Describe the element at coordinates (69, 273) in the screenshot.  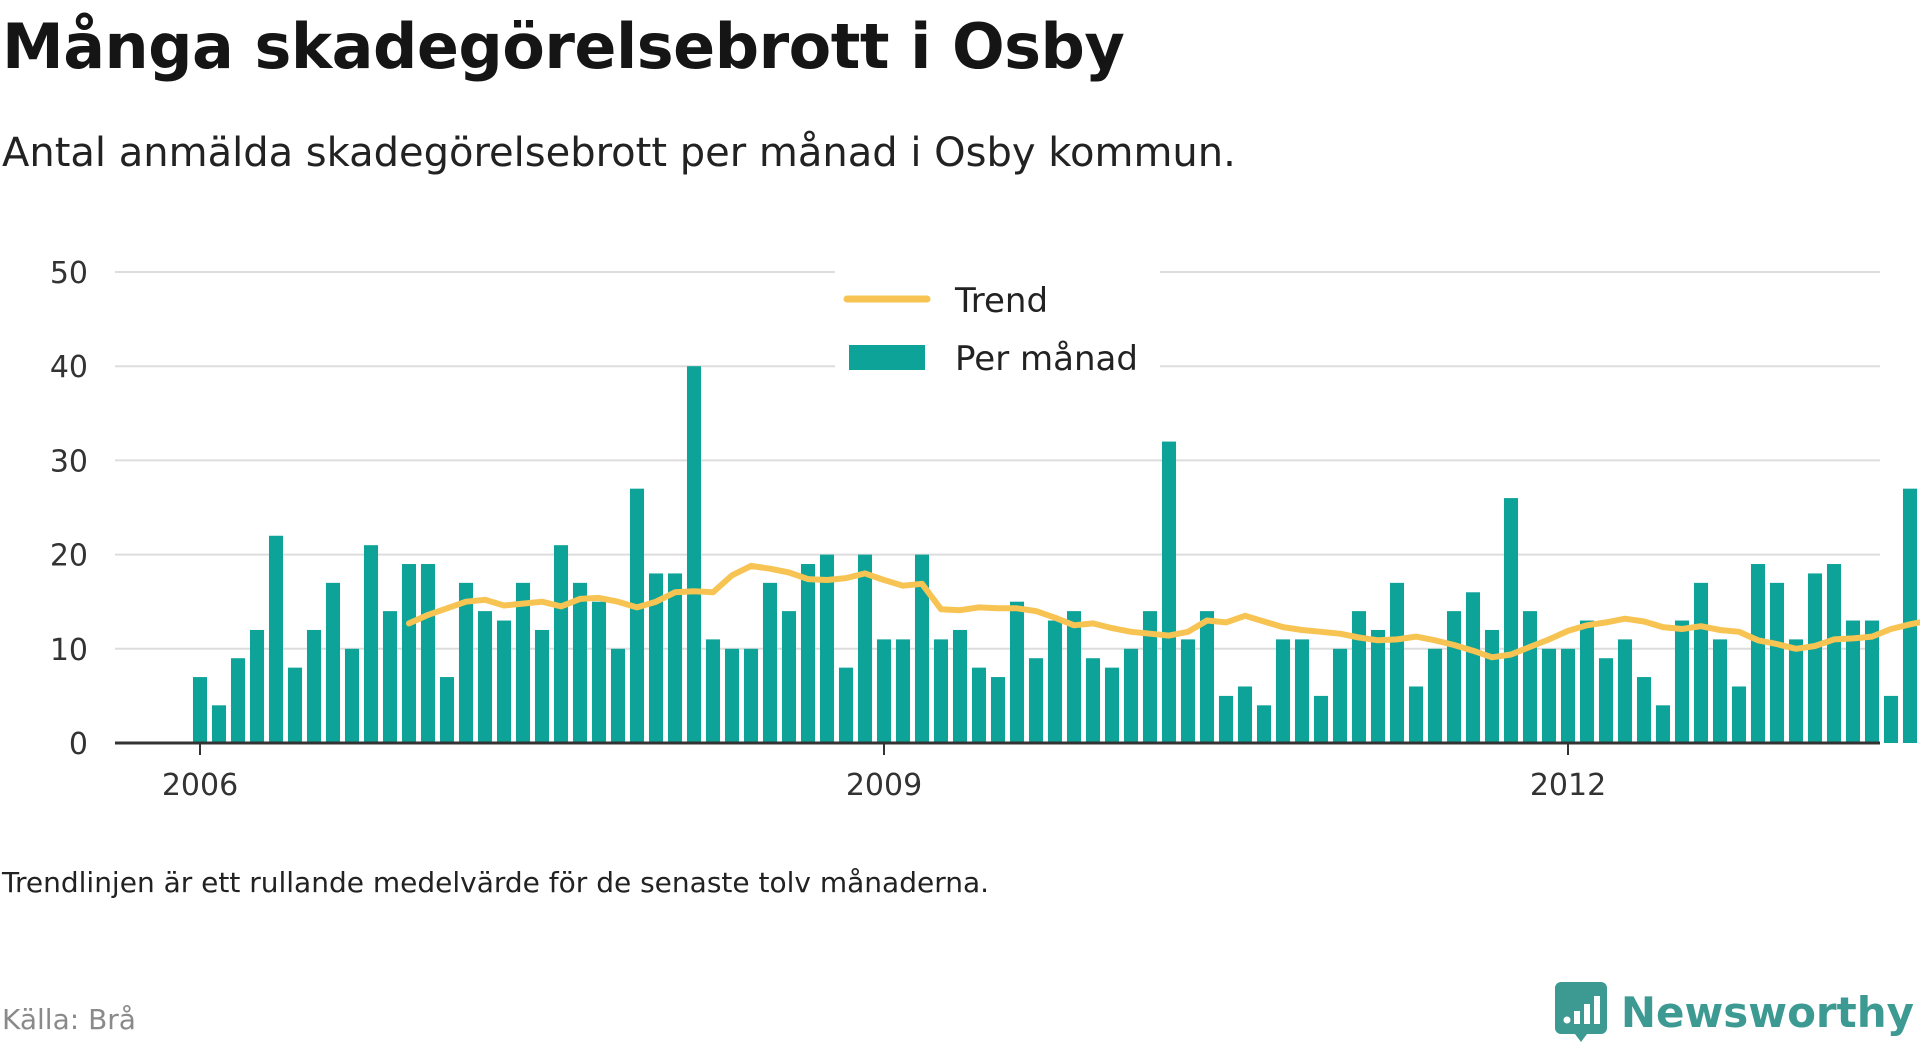
I see `y-tick-label: 50` at that location.